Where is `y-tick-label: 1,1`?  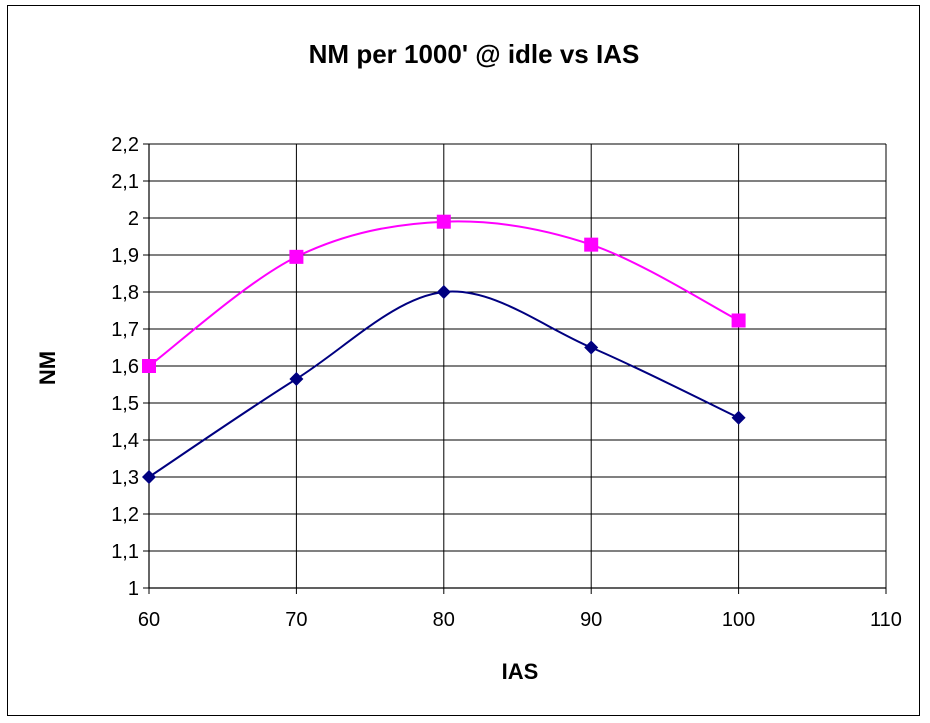
y-tick-label: 1,1 is located at coordinates (125, 552).